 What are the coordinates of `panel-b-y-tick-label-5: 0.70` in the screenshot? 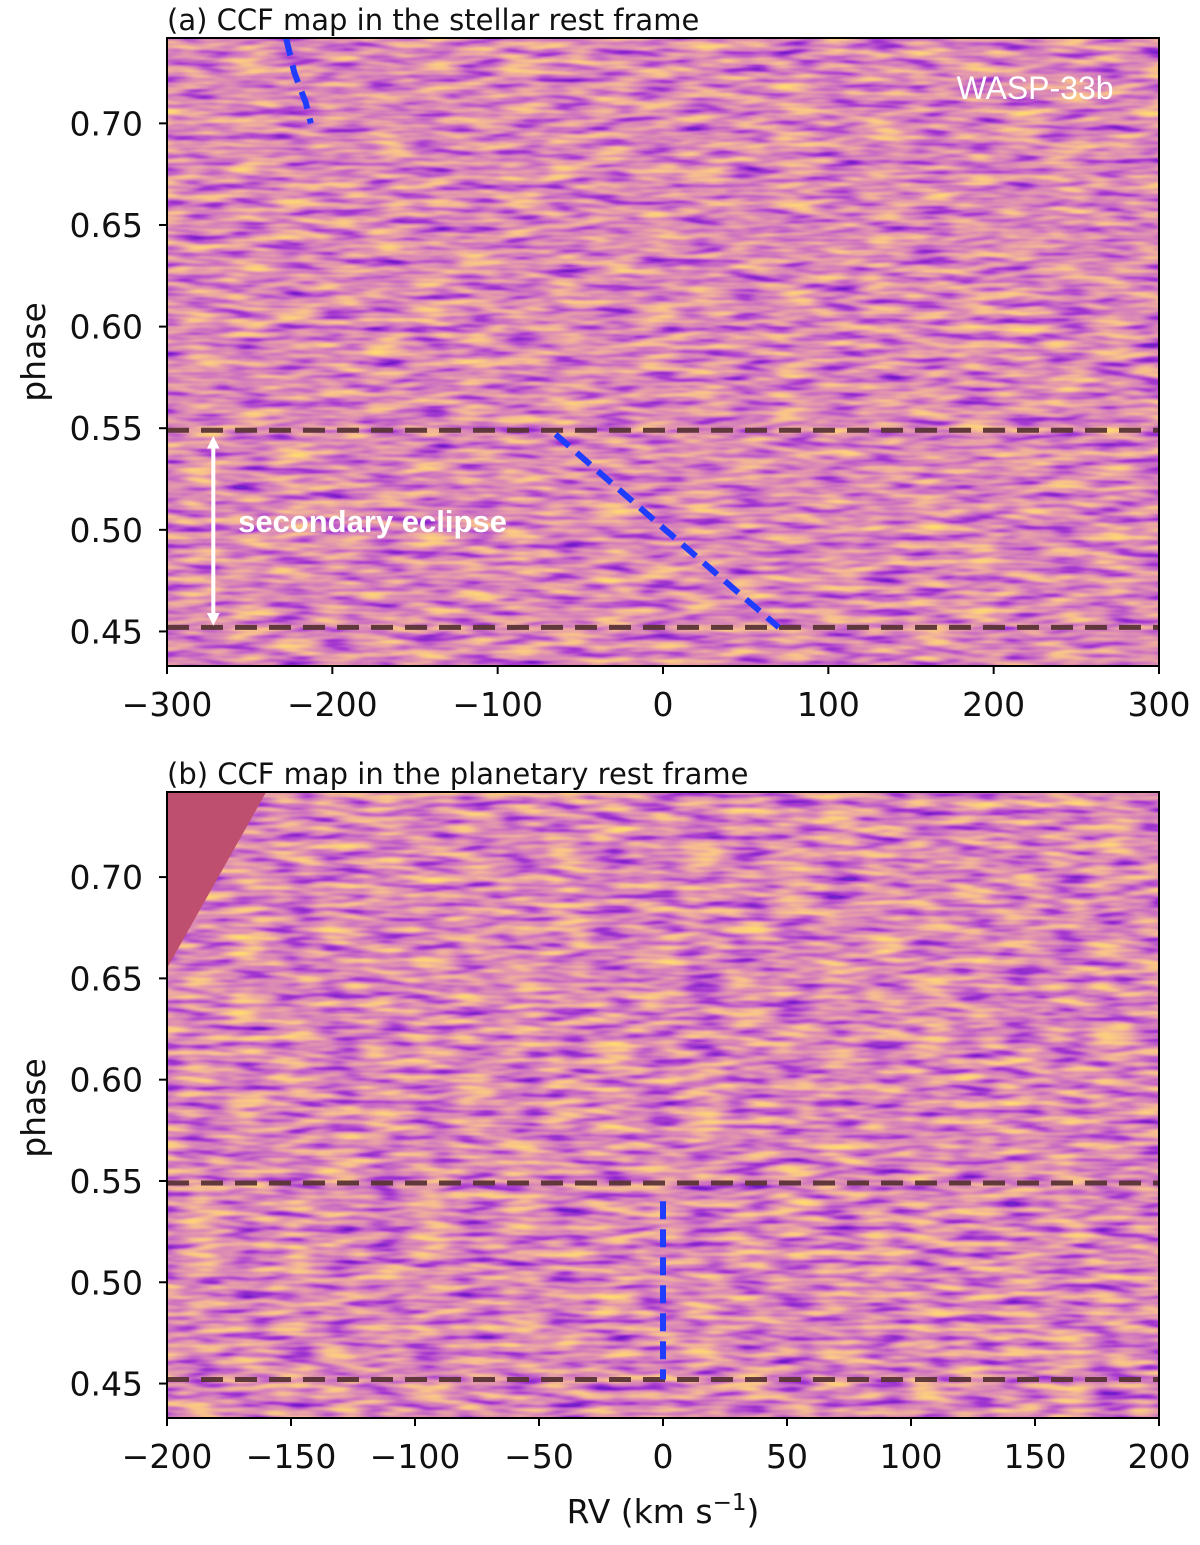 It's located at (106, 877).